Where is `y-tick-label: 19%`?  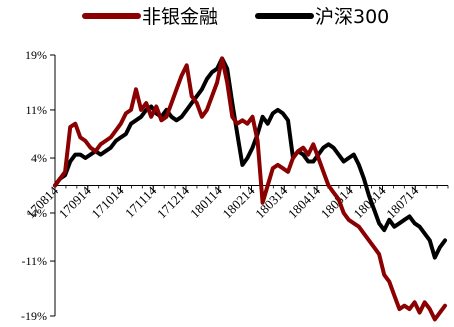
y-tick-label: 19% is located at coordinates (36, 55).